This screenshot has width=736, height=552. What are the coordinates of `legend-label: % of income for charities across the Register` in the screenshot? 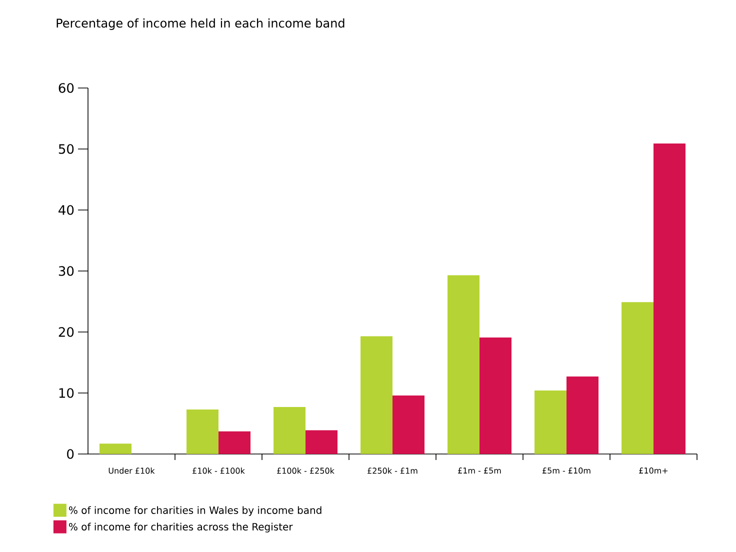 It's located at (180, 527).